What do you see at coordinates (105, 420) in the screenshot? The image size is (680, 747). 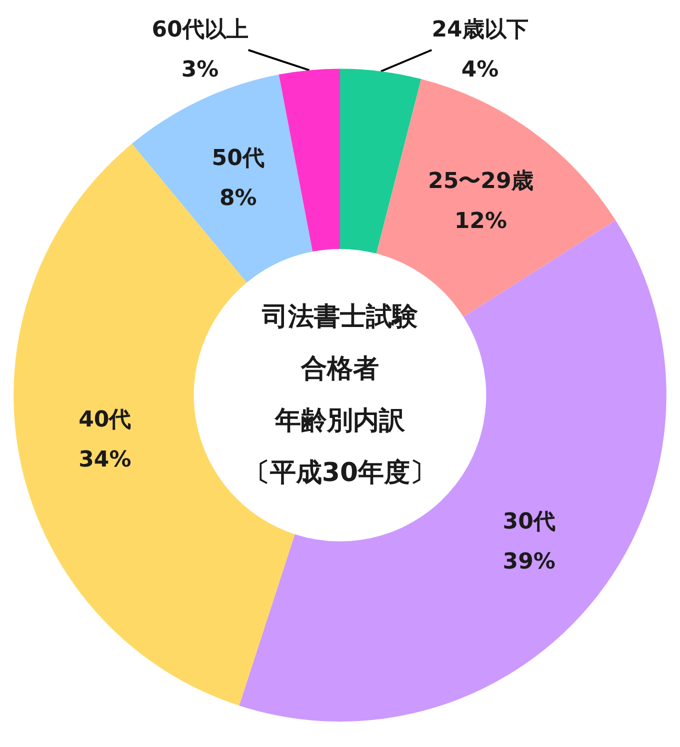 I see `slice-label: 40代` at bounding box center [105, 420].